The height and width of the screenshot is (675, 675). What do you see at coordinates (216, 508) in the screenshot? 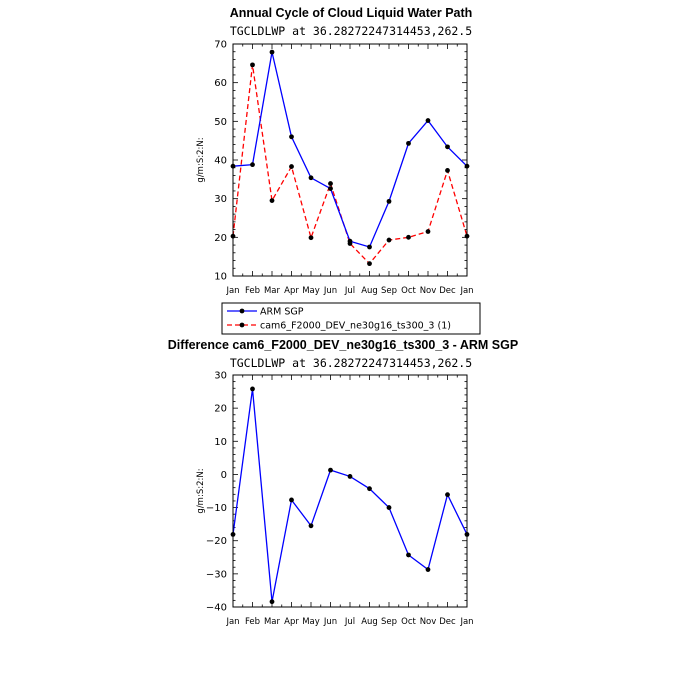
I see `y-tick-label: −10` at bounding box center [216, 508].